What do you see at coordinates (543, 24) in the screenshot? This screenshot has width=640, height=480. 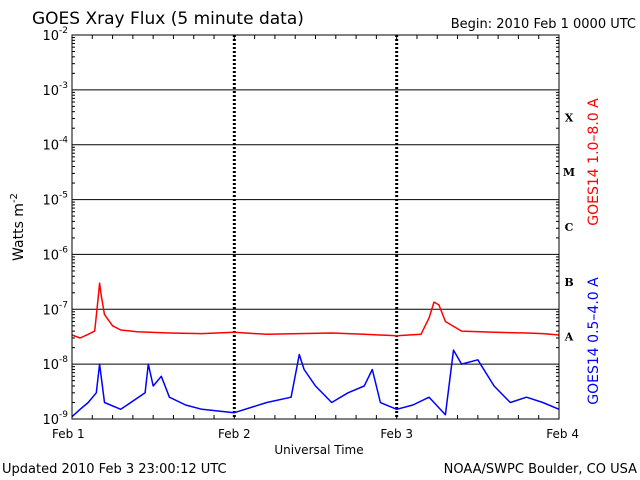 I see `begin-time: Begin: 2010 Feb 1 0000 UTC` at bounding box center [543, 24].